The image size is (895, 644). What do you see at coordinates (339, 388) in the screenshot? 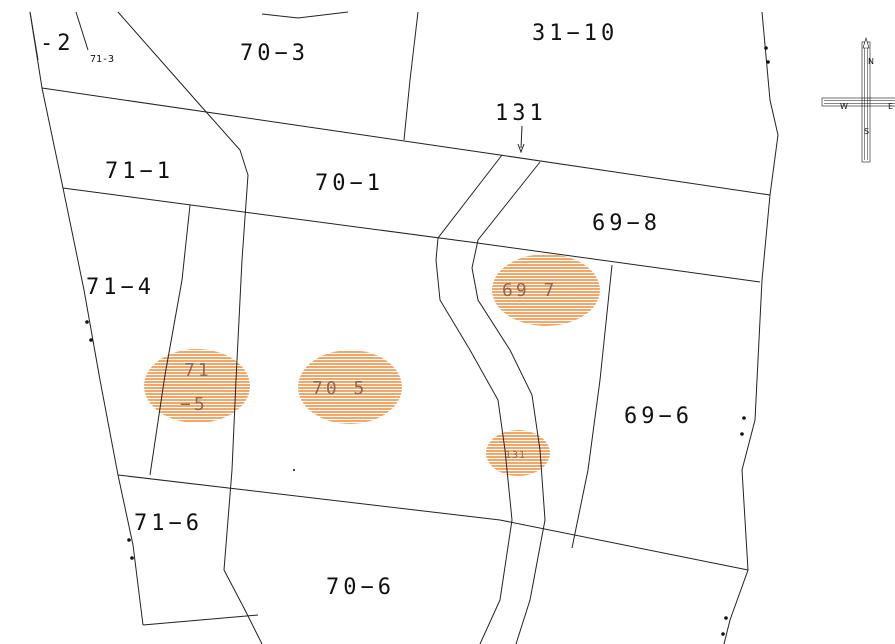
I see `highlight-label-70-5: 70 5` at bounding box center [339, 388].